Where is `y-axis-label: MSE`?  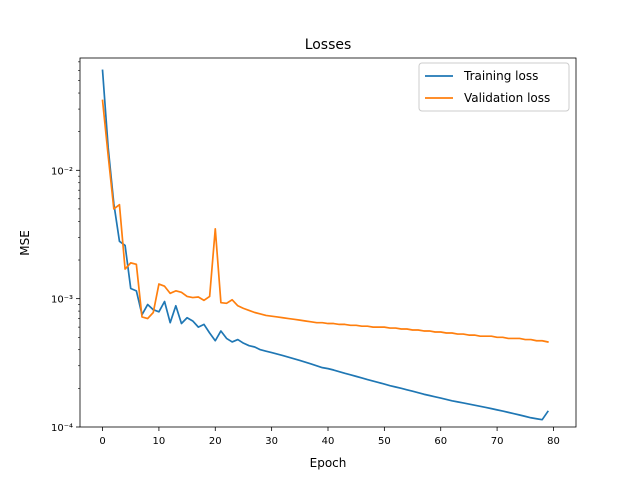 y-axis-label: MSE is located at coordinates (25, 243).